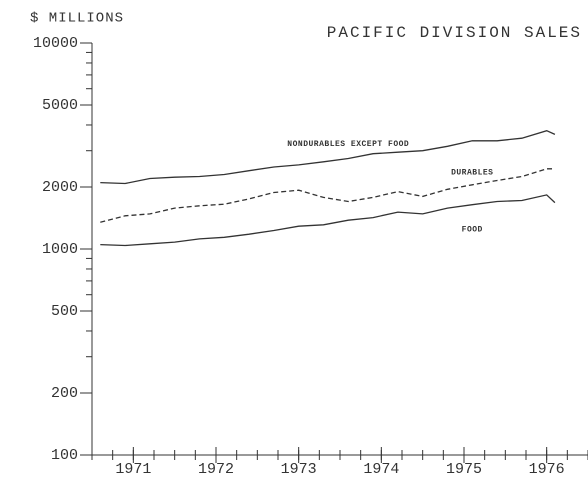  Describe the element at coordinates (60, 105) in the screenshot. I see `y-tick-label: 5000` at that location.